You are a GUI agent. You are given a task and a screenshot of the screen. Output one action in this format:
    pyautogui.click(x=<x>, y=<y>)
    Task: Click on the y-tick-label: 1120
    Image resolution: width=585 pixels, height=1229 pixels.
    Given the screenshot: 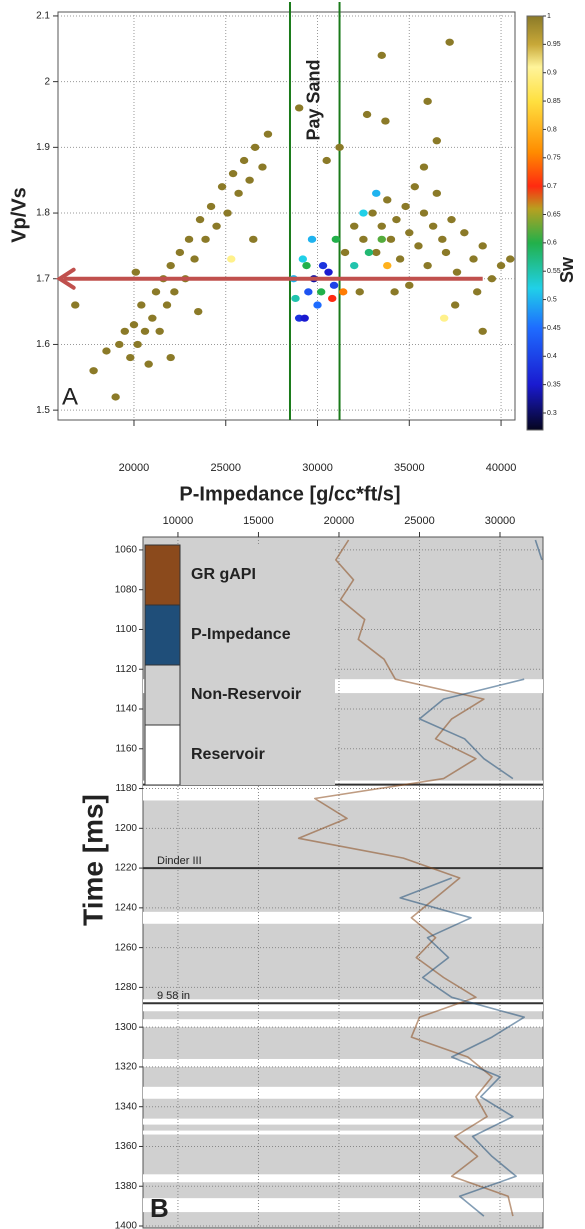 What is the action you would take?
    pyautogui.click(x=126, y=669)
    